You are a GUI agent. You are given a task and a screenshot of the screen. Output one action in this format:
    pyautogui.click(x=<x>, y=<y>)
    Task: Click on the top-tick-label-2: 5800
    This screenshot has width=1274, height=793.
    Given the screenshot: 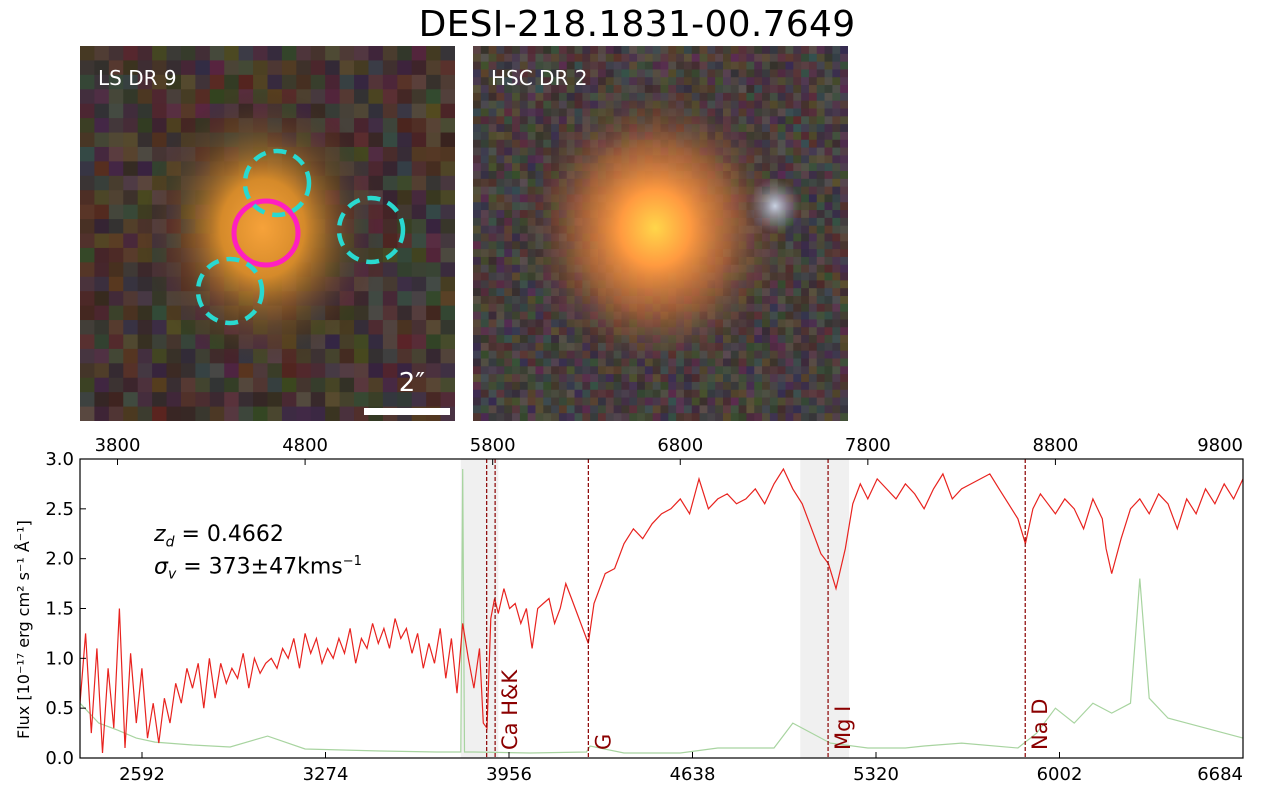 What is the action you would take?
    pyautogui.click(x=493, y=445)
    